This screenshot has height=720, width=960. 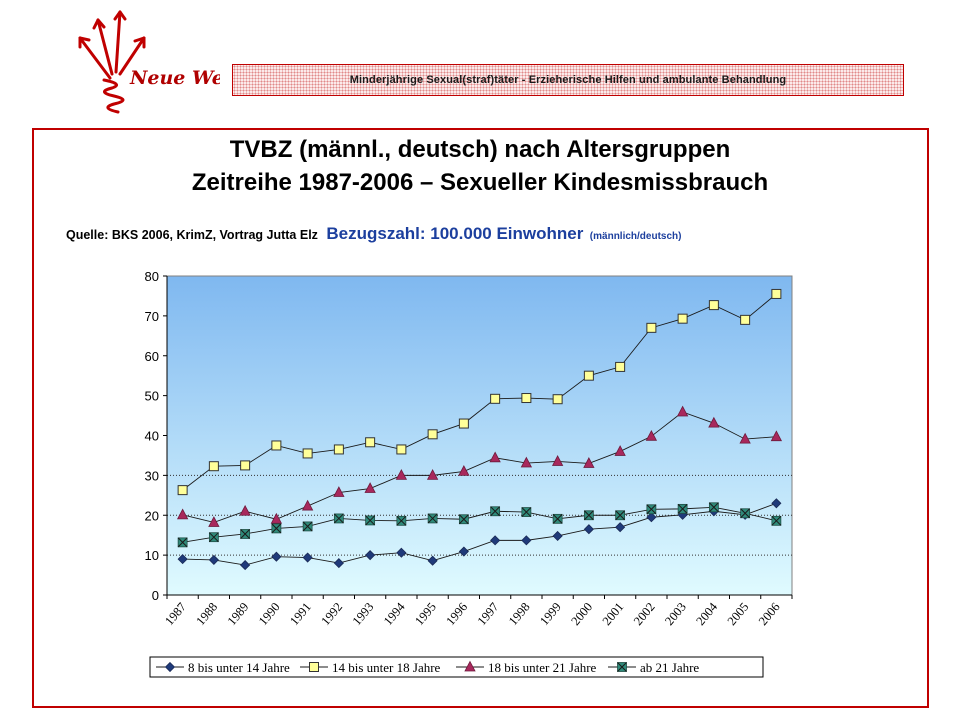 I want to click on y-tick-label: 80, so click(x=152, y=276).